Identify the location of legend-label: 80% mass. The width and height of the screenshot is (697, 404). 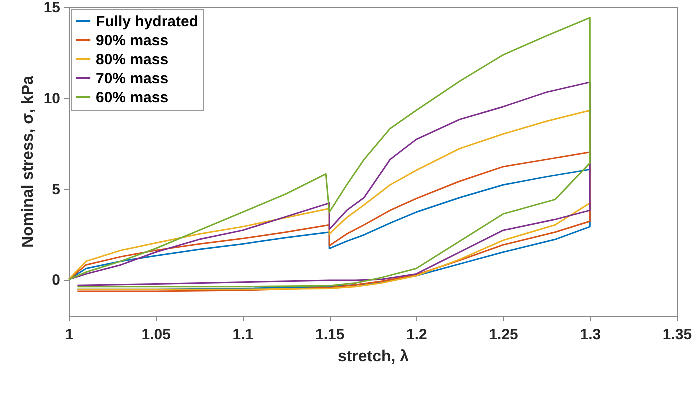
(132, 60).